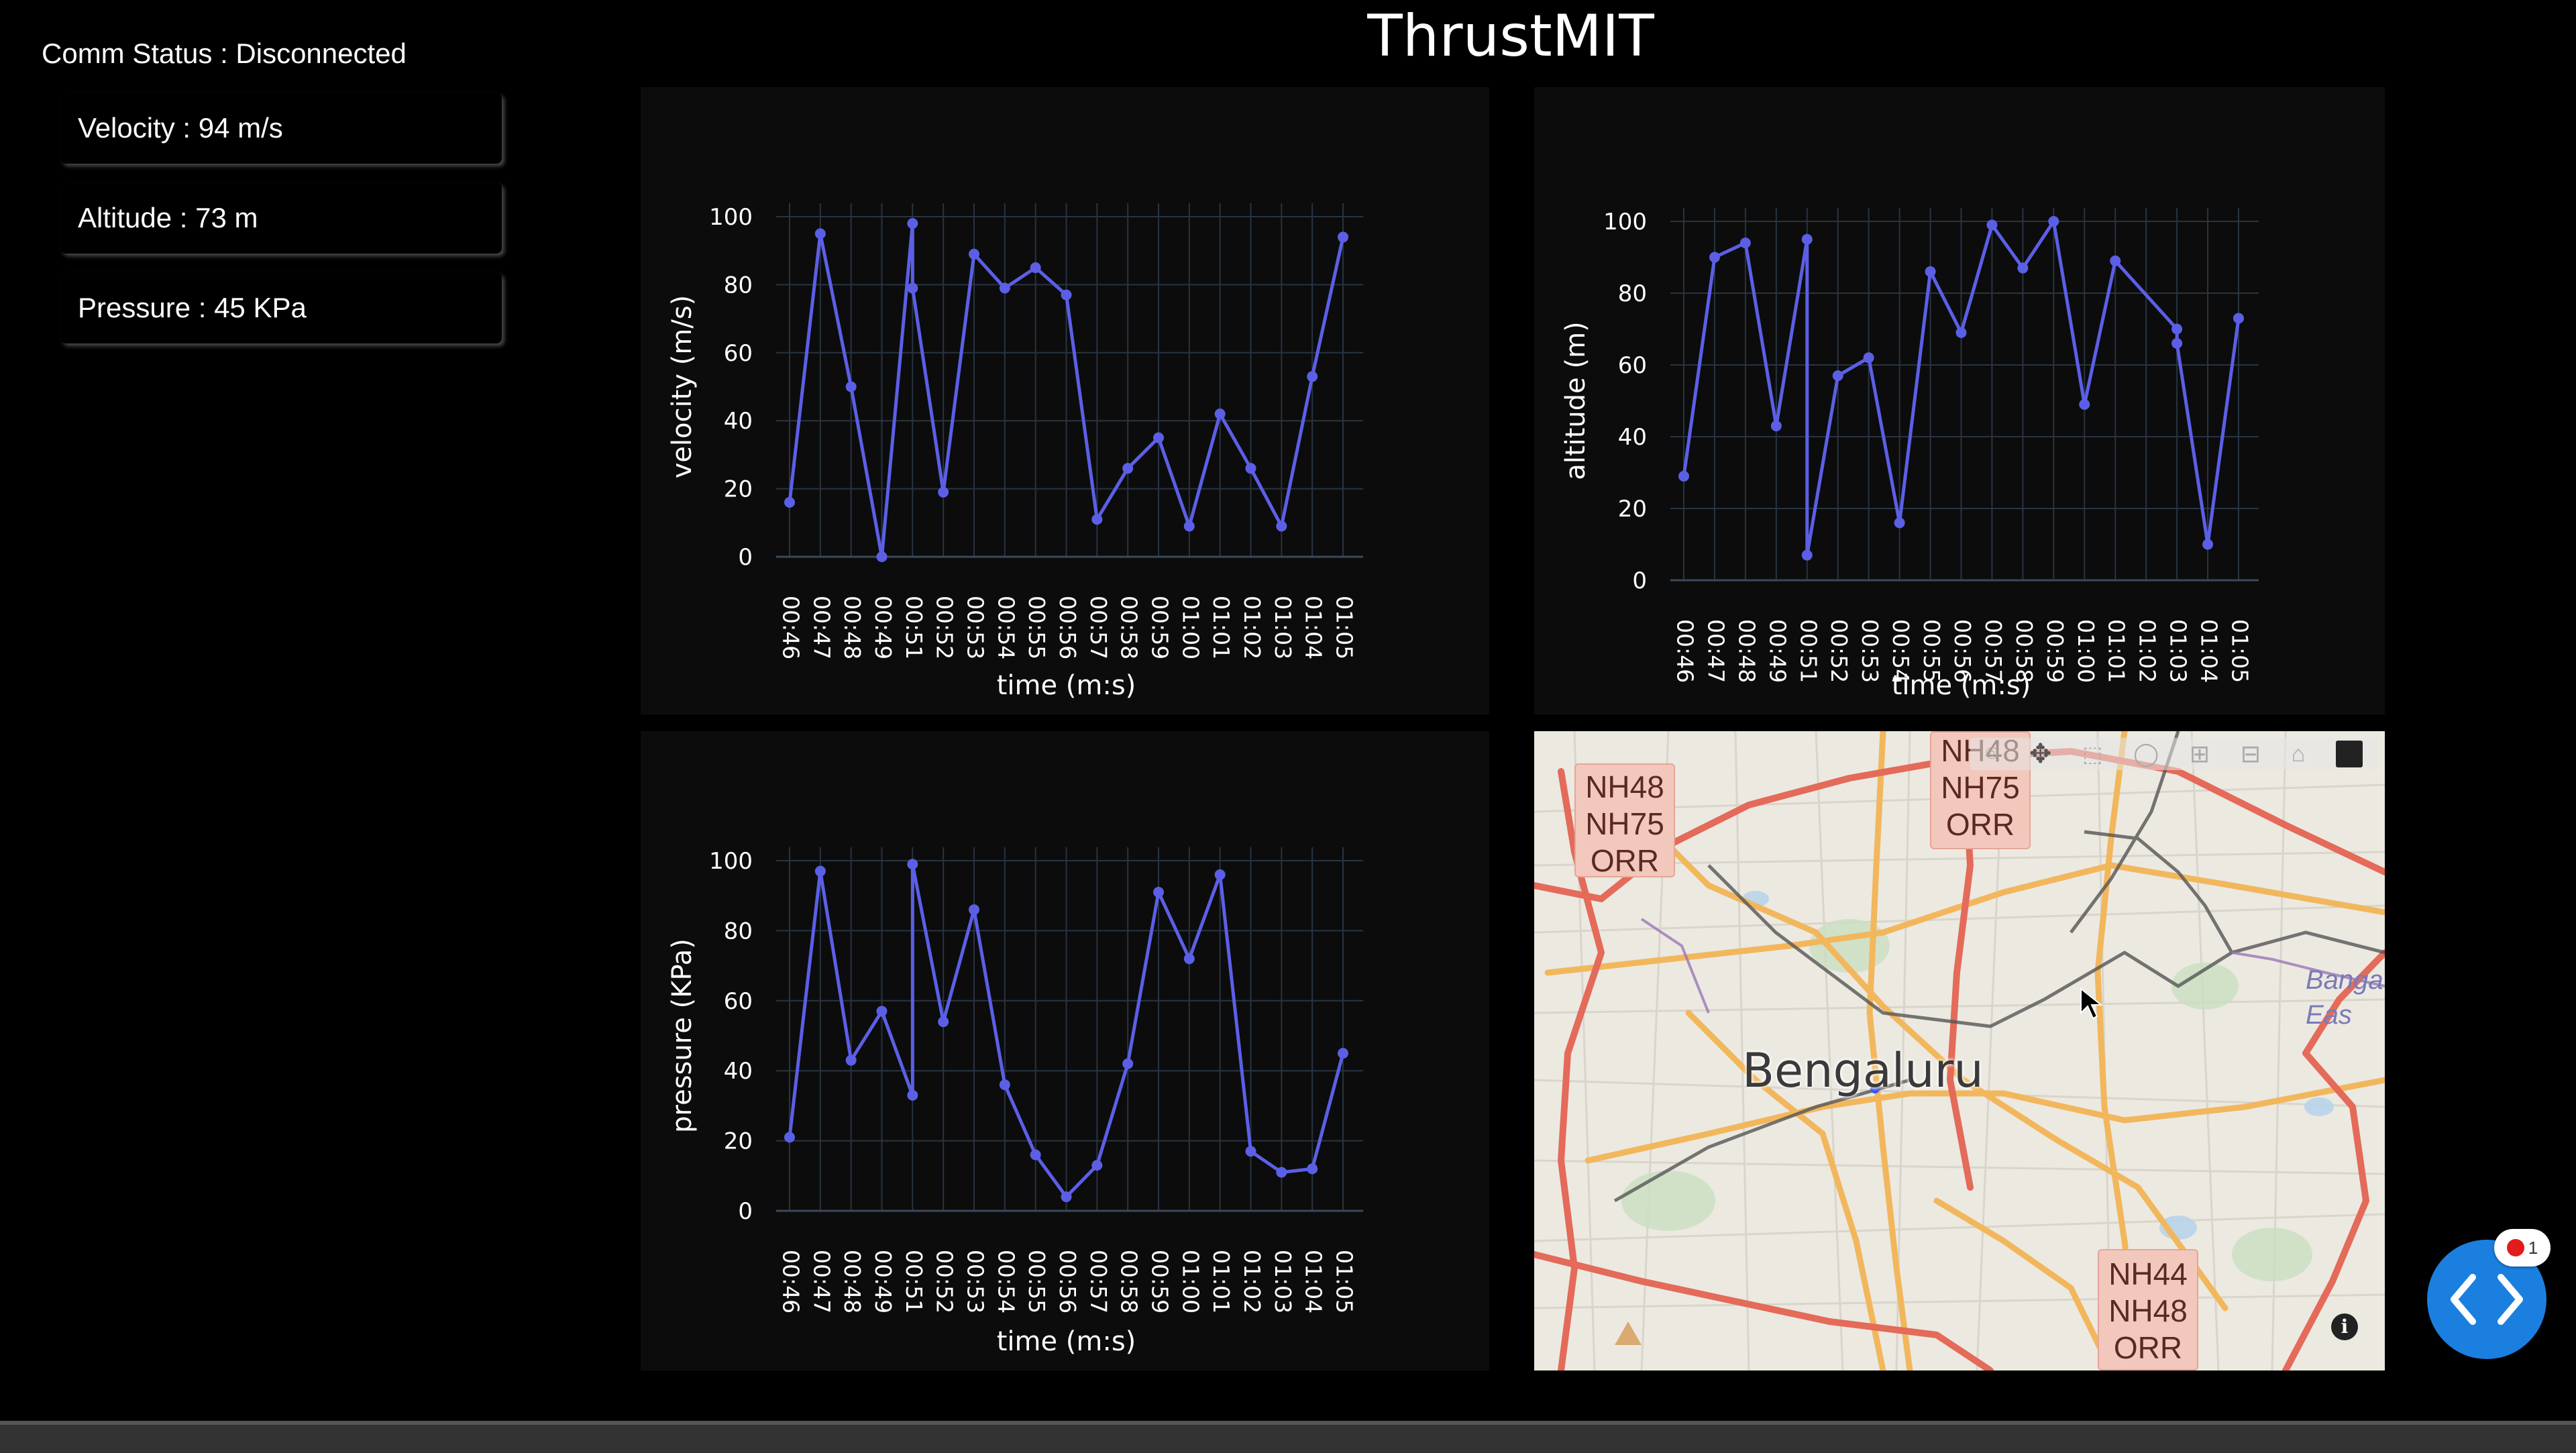 This screenshot has height=1453, width=2576. What do you see at coordinates (2344, 1326) in the screenshot?
I see `info-icon: i` at bounding box center [2344, 1326].